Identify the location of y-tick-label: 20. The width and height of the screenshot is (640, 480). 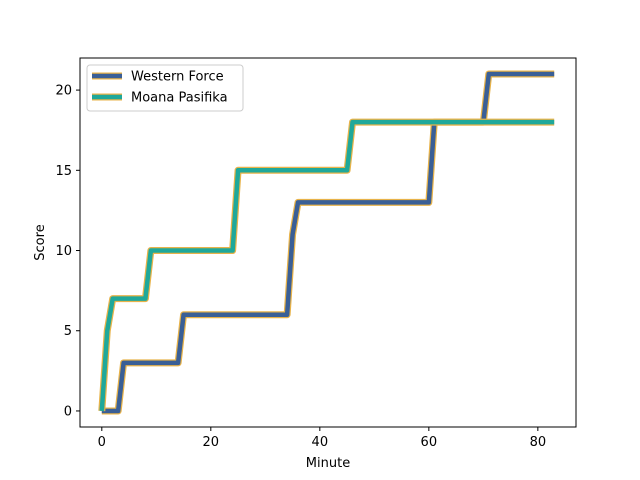
(63, 91).